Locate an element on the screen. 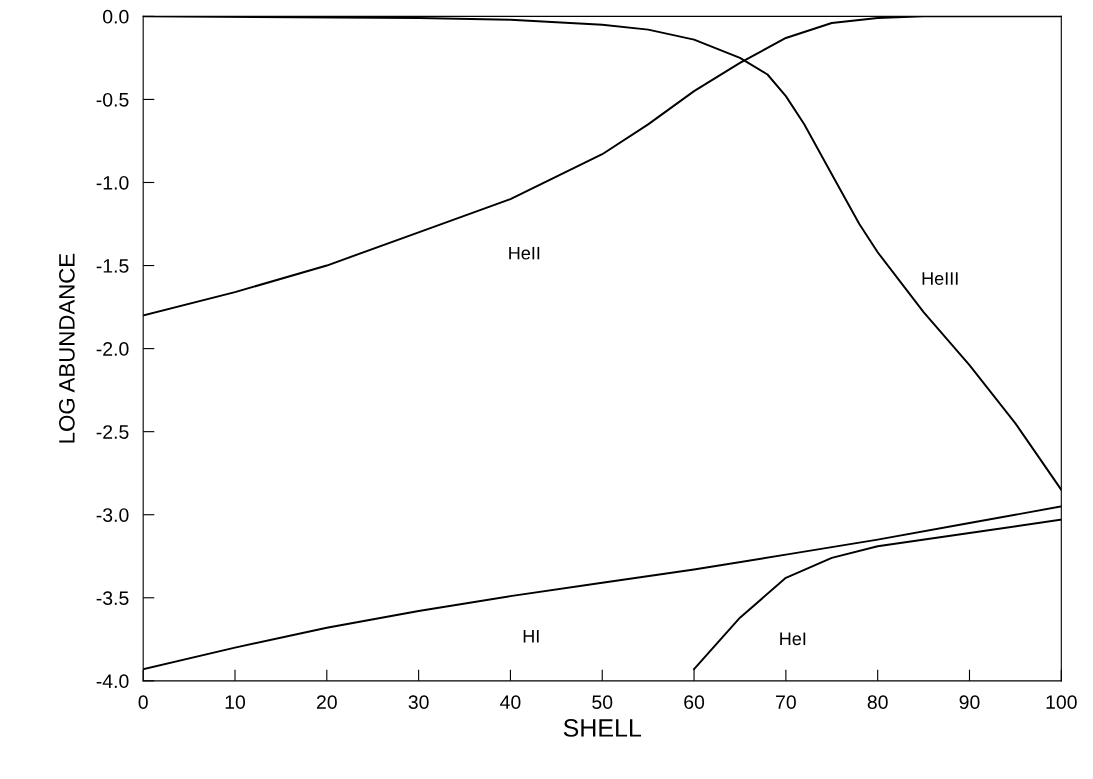 This screenshot has height=779, width=1093. y-tick-label: -1.0 is located at coordinates (112, 182).